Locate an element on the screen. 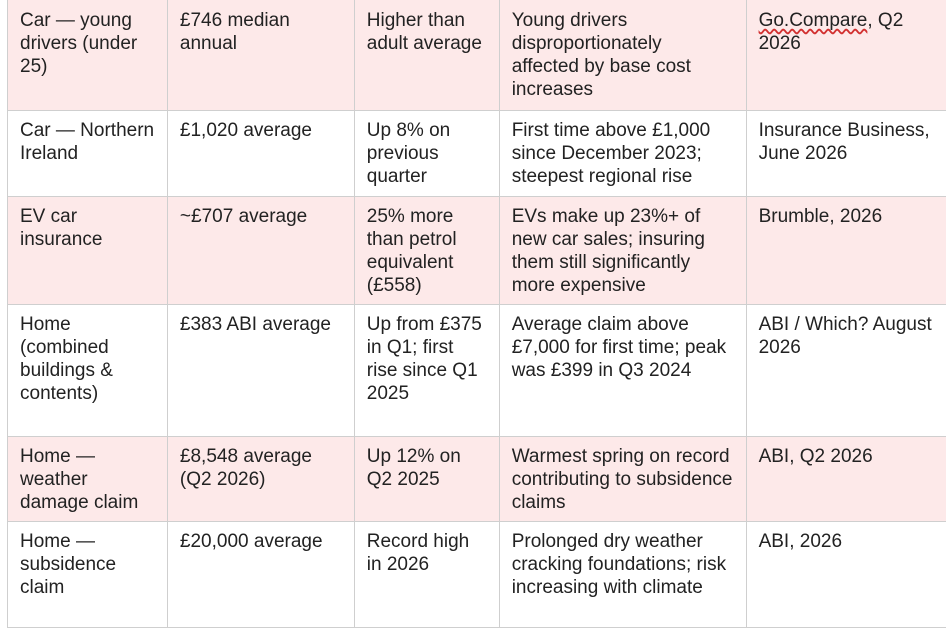 The height and width of the screenshot is (631, 946). cost-cell: ~£707 average is located at coordinates (260, 250).